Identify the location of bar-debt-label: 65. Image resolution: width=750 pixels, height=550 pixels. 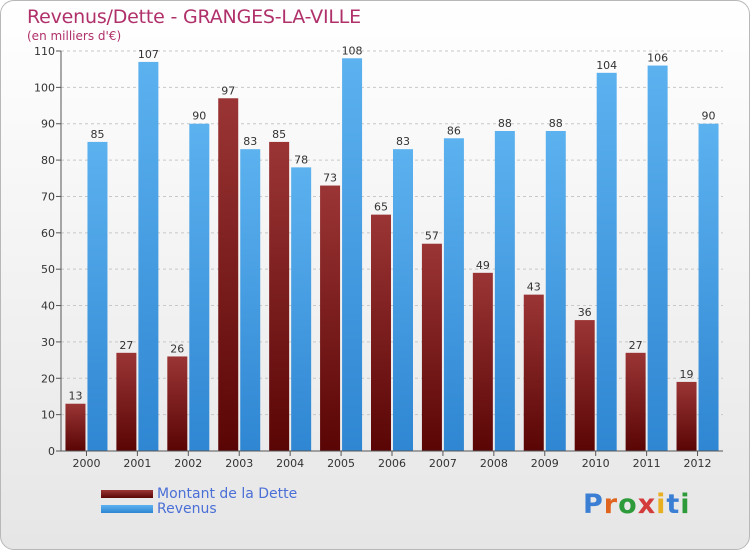
(381, 207).